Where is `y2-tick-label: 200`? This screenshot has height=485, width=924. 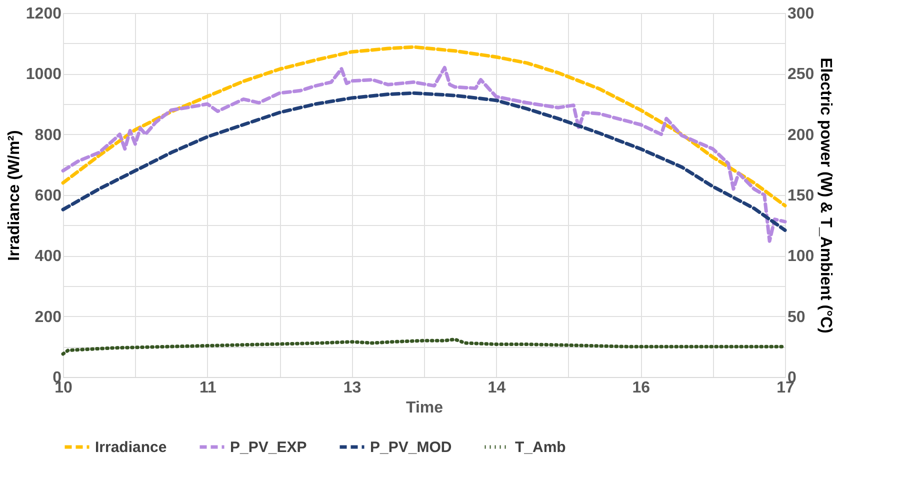 y2-tick-label: 200 is located at coordinates (801, 135).